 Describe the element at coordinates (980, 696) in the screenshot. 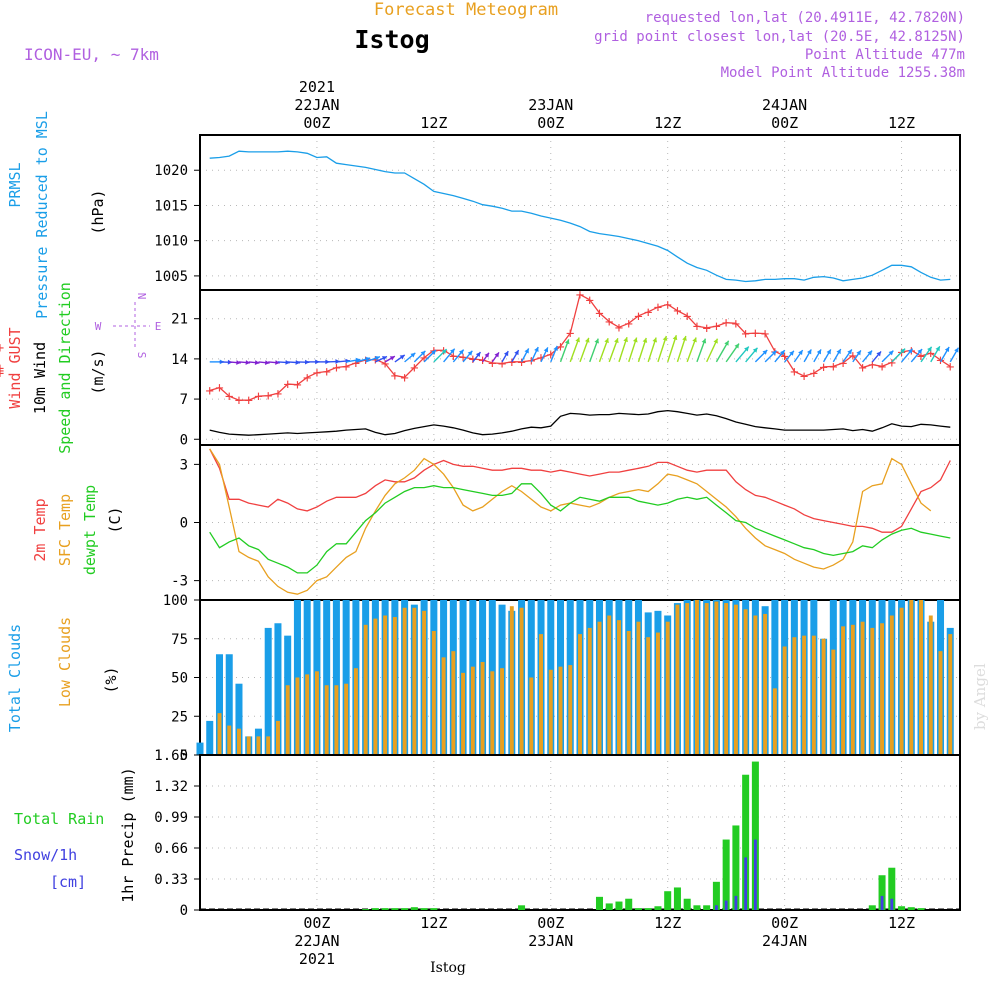

I see `watermark: by Angel` at that location.